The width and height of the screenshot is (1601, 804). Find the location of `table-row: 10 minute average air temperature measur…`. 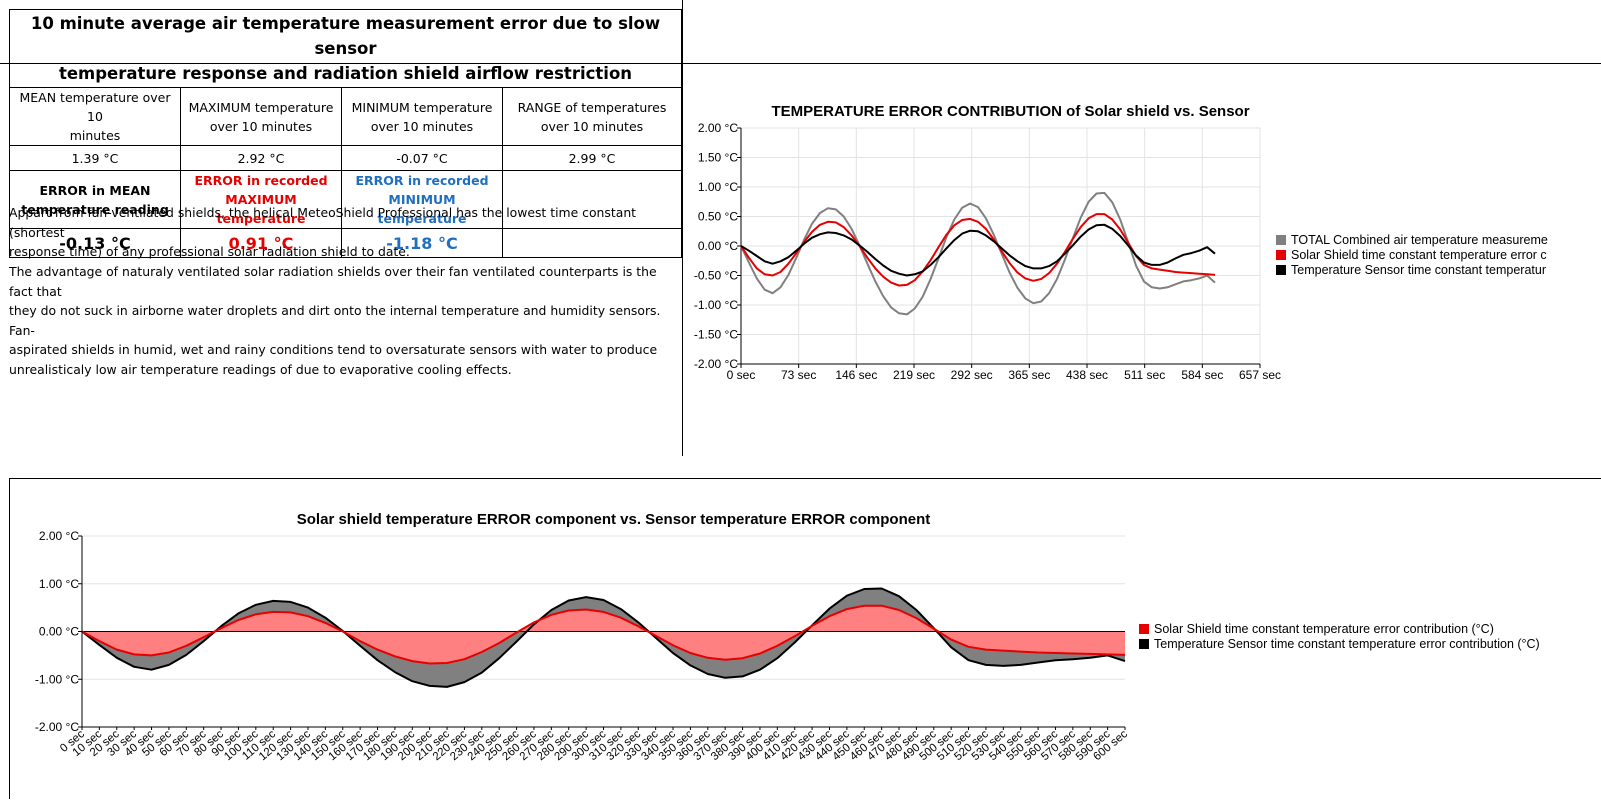

table-row: 10 minute average air temperature measur… is located at coordinates (345, 48).